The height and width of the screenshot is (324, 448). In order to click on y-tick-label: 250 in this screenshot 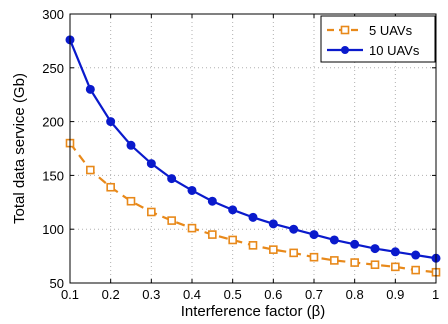, I will do `click(53, 68)`.